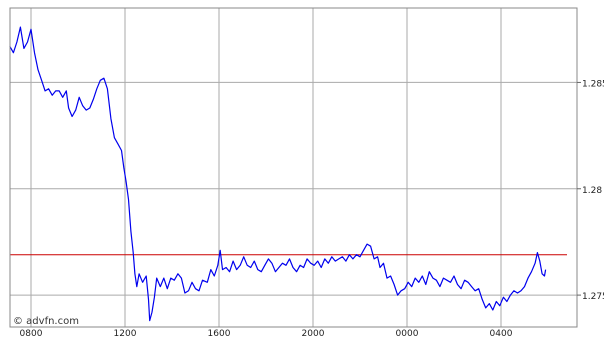 This screenshot has width=604, height=342. Describe the element at coordinates (46, 321) in the screenshot. I see `watermark: © advfn.com` at that location.